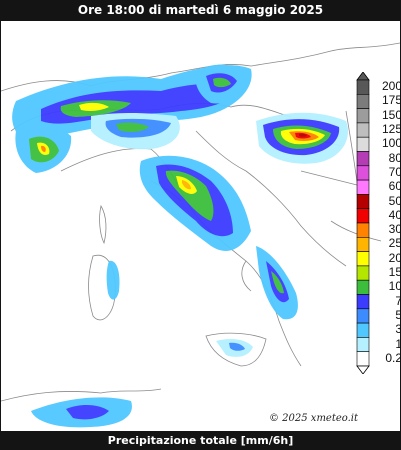 This screenshot has width=401, height=450. Describe the element at coordinates (237, 346) in the screenshot. I see `precip-sicily-blue` at that location.